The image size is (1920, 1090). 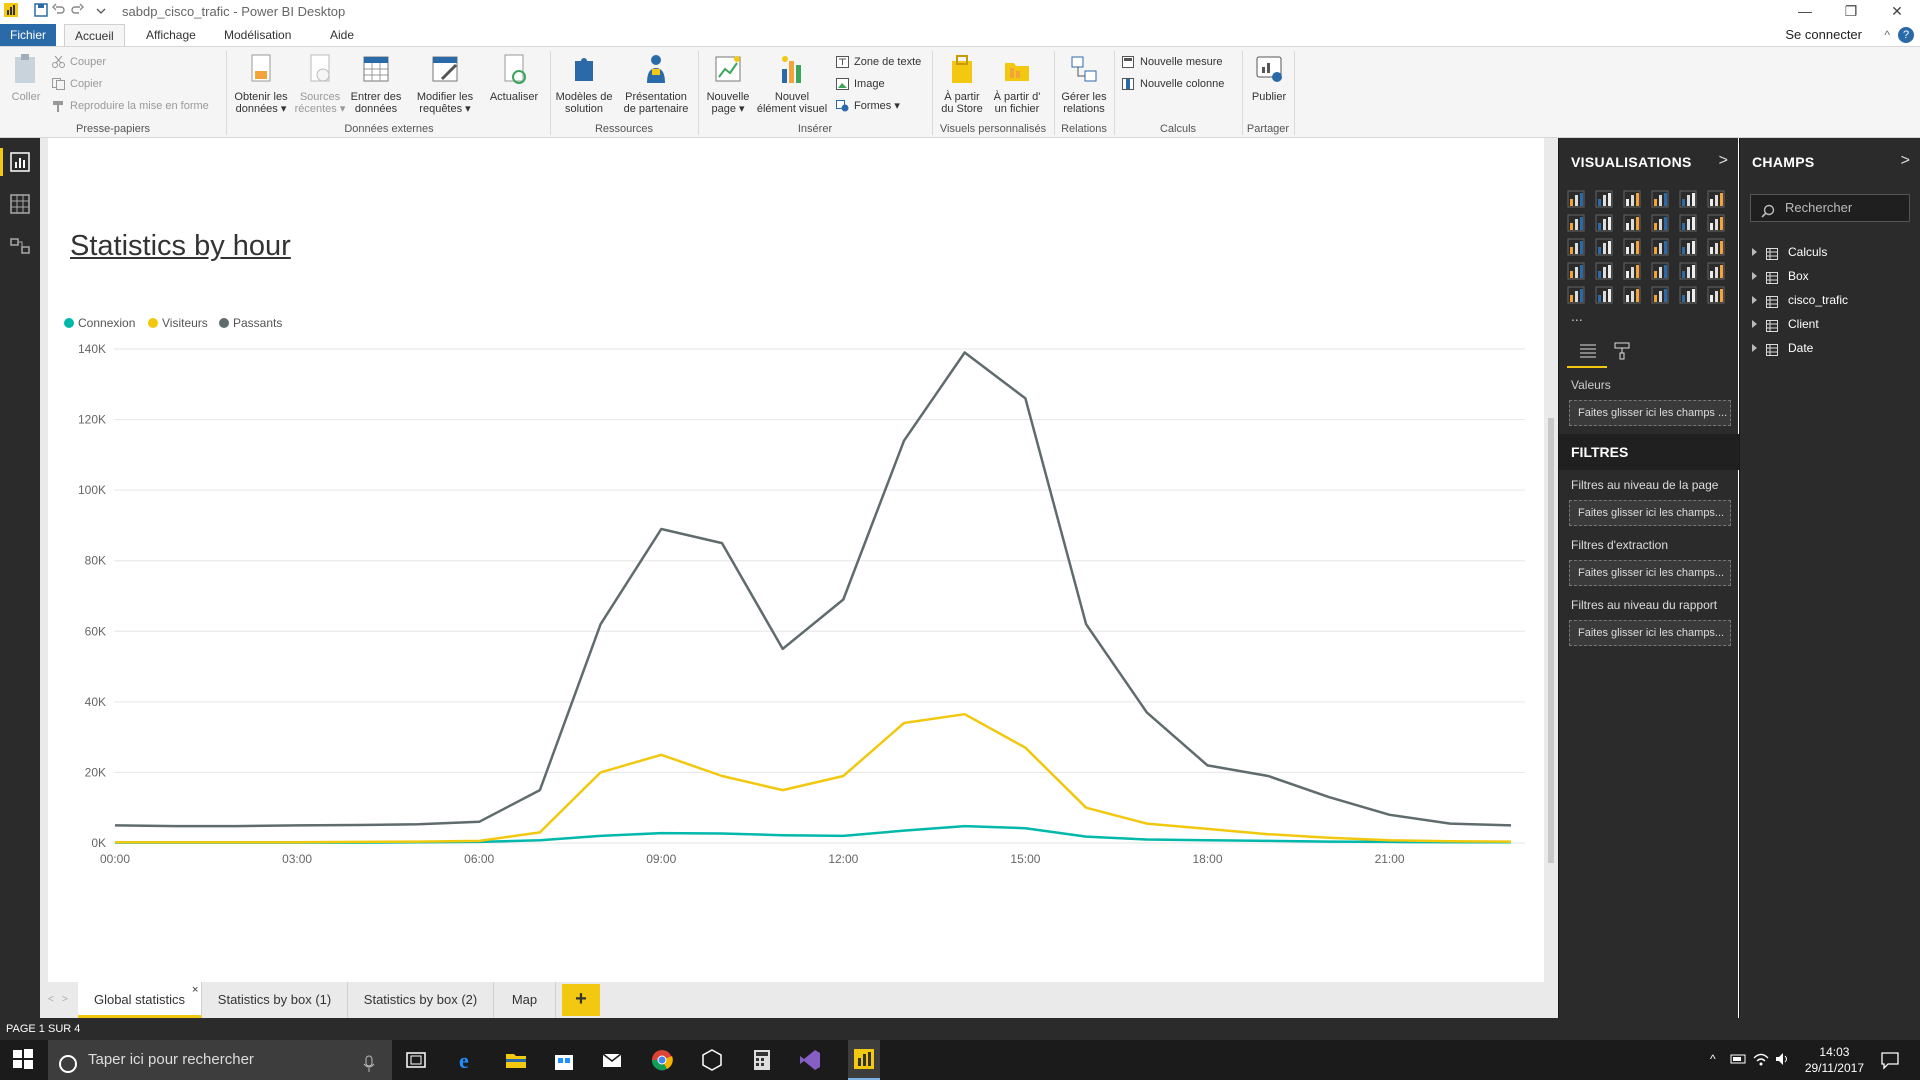 I want to click on calculator-app-icon, so click(x=762, y=1060).